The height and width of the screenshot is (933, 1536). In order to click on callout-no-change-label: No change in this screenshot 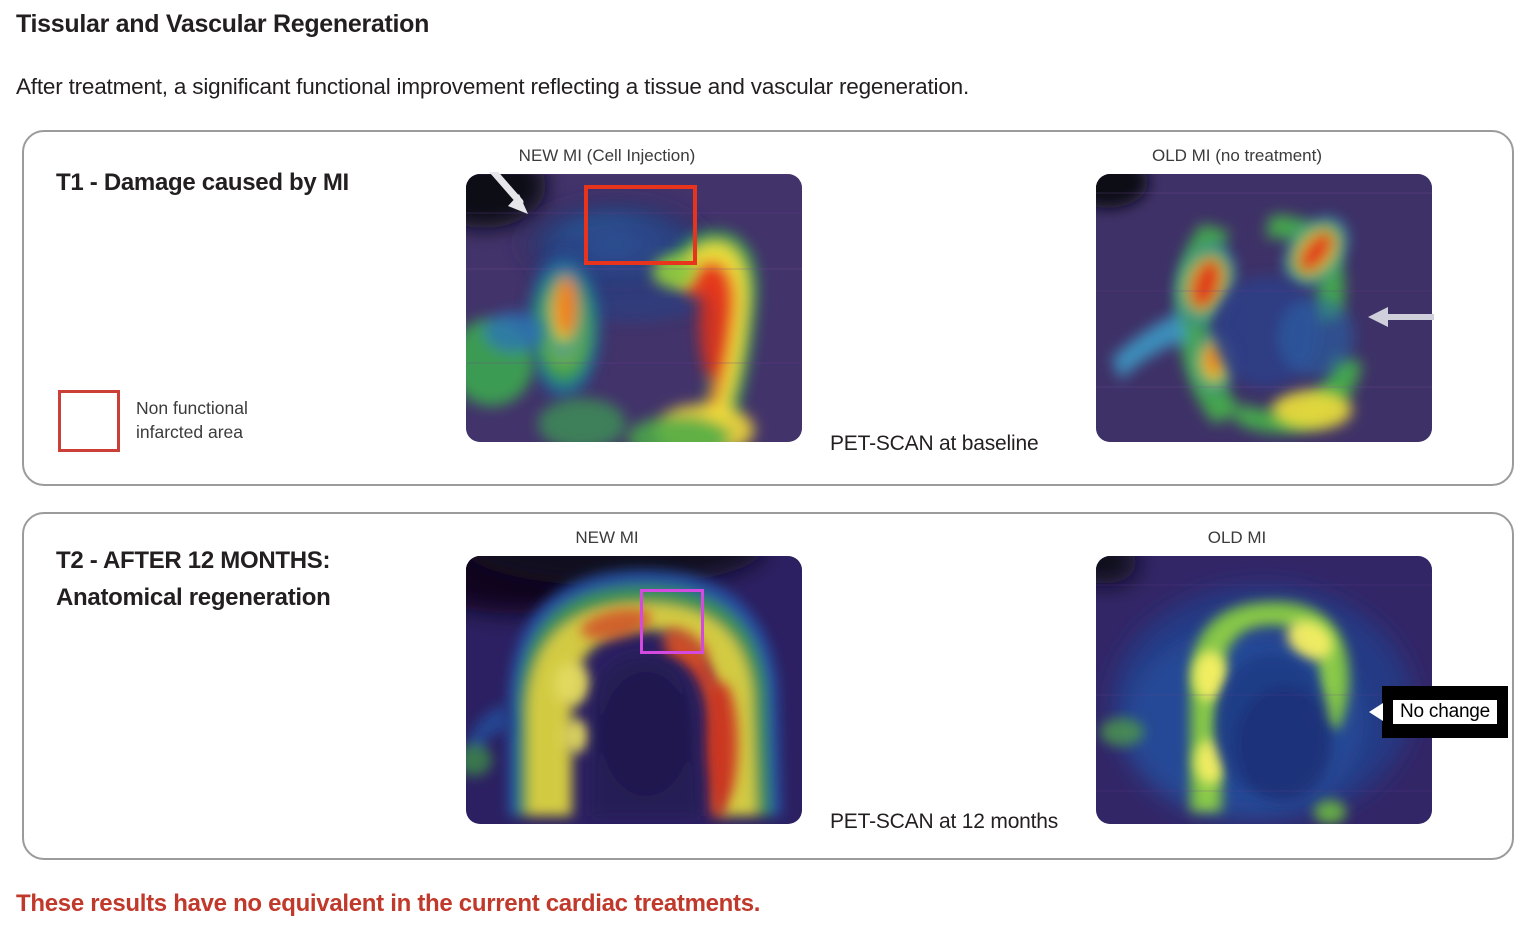, I will do `click(1445, 712)`.